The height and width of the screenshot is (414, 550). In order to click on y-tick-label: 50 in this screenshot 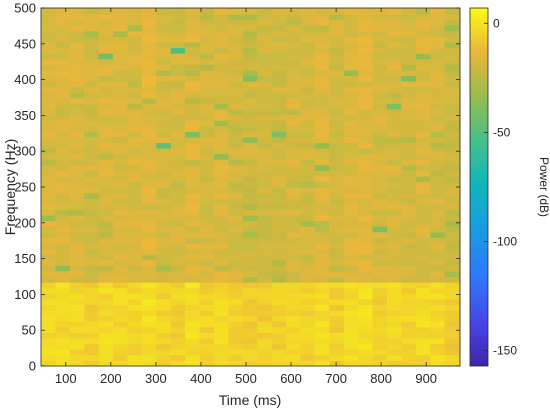, I will do `click(29, 330)`.